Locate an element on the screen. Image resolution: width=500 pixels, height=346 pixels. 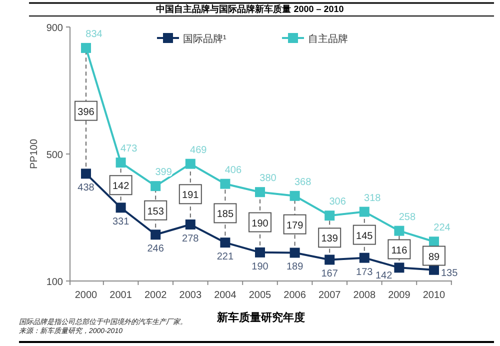
data-label: 834 is located at coordinates (94, 34).